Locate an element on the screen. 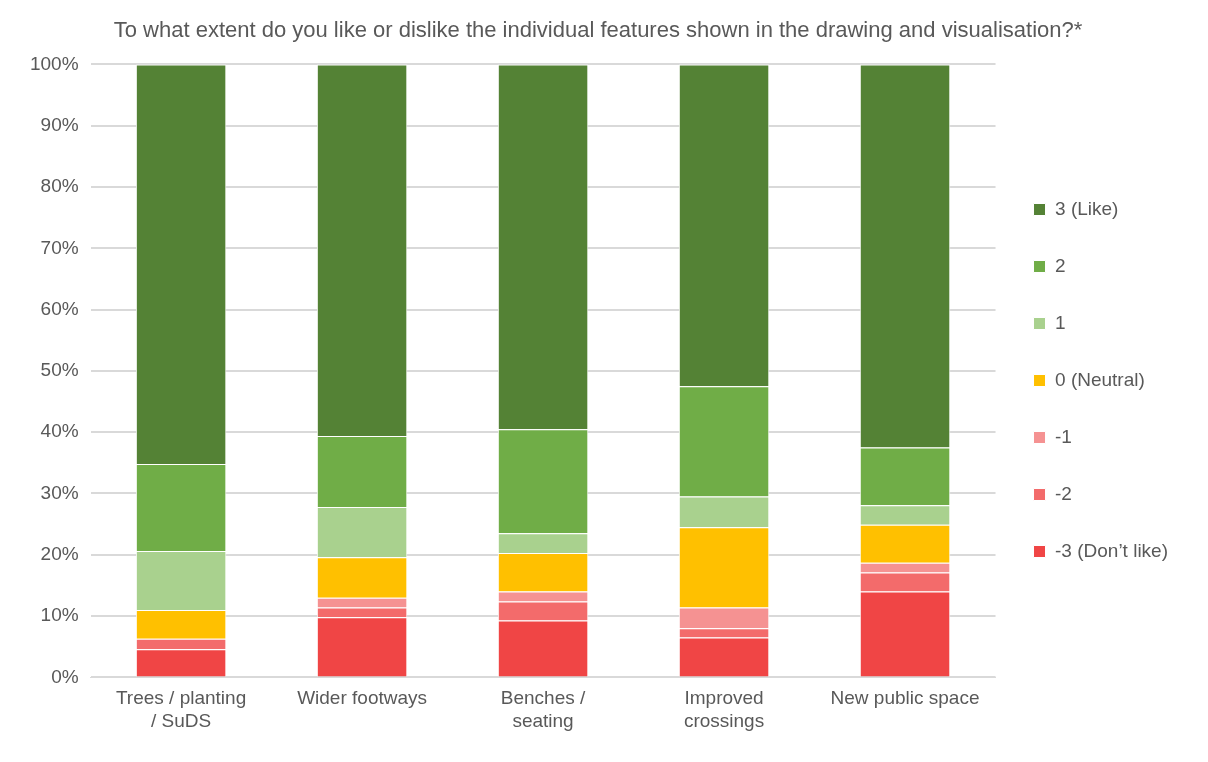 The height and width of the screenshot is (762, 1208). y-tick-label: 70% is located at coordinates (59, 247).